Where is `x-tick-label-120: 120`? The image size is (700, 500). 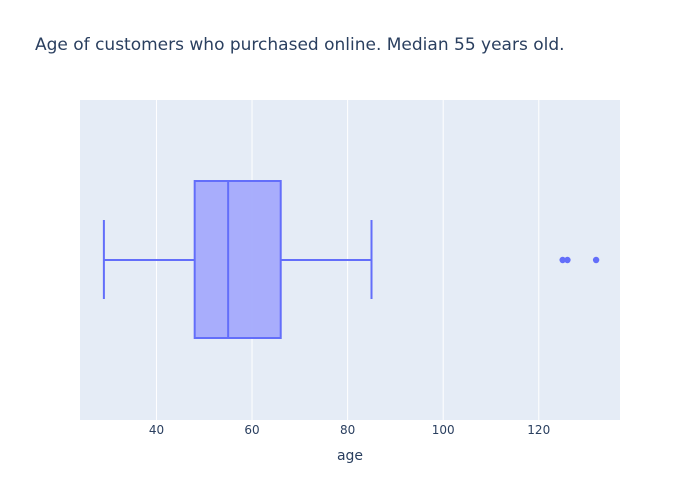 x-tick-label-120: 120 is located at coordinates (538, 430).